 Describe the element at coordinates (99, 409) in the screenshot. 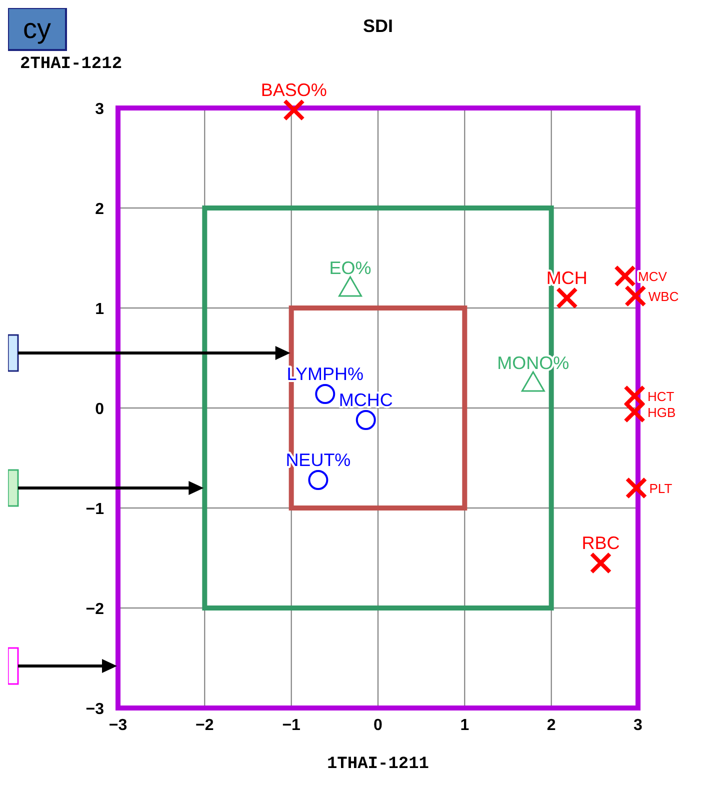

I see `y-tick-label: 0` at that location.